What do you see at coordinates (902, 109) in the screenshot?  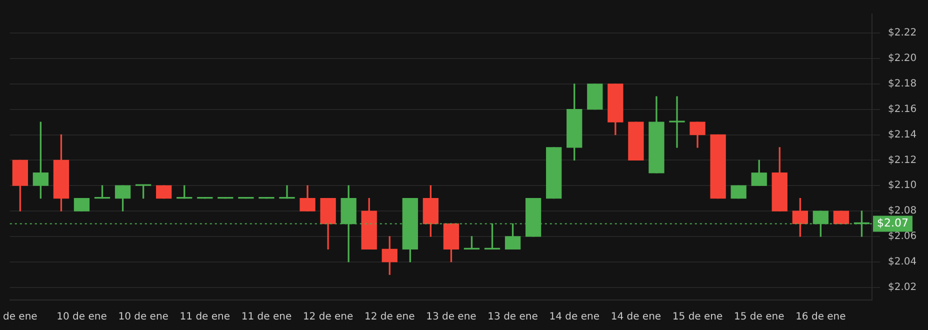 I see `y-tick-label: $2.16` at bounding box center [902, 109].